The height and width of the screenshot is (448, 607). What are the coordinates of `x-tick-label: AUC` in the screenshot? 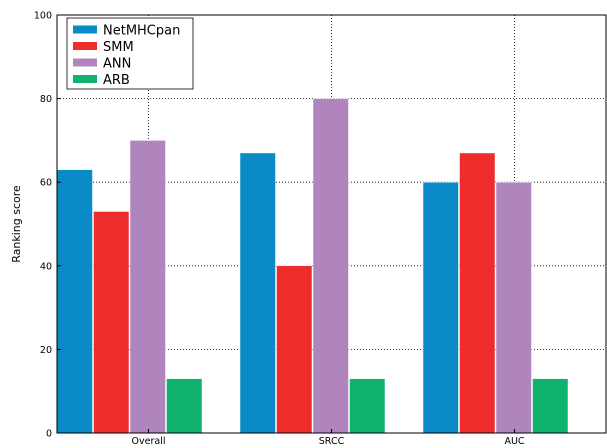 It's located at (514, 441).